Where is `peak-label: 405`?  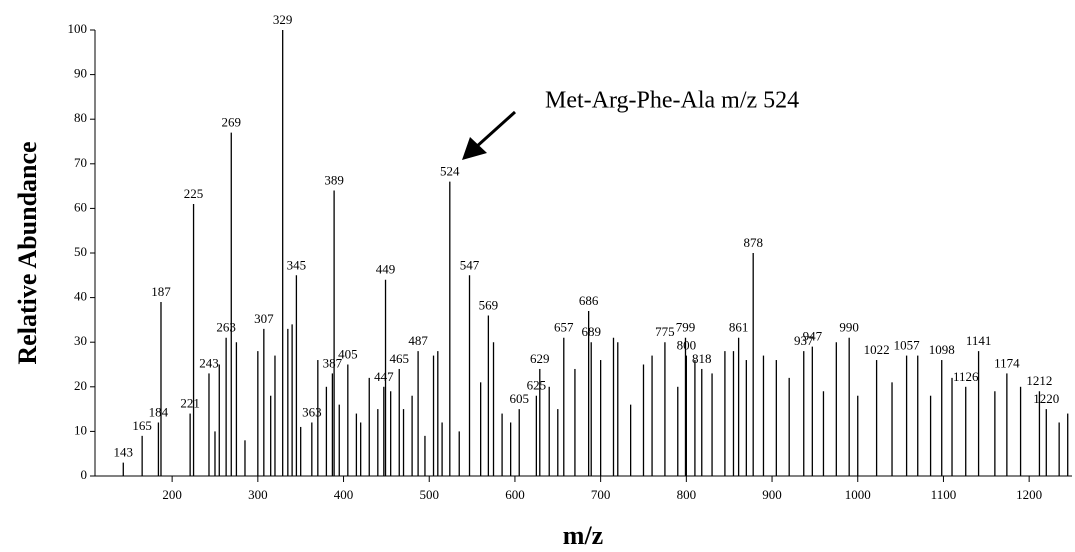 peak-label: 405 is located at coordinates (348, 353).